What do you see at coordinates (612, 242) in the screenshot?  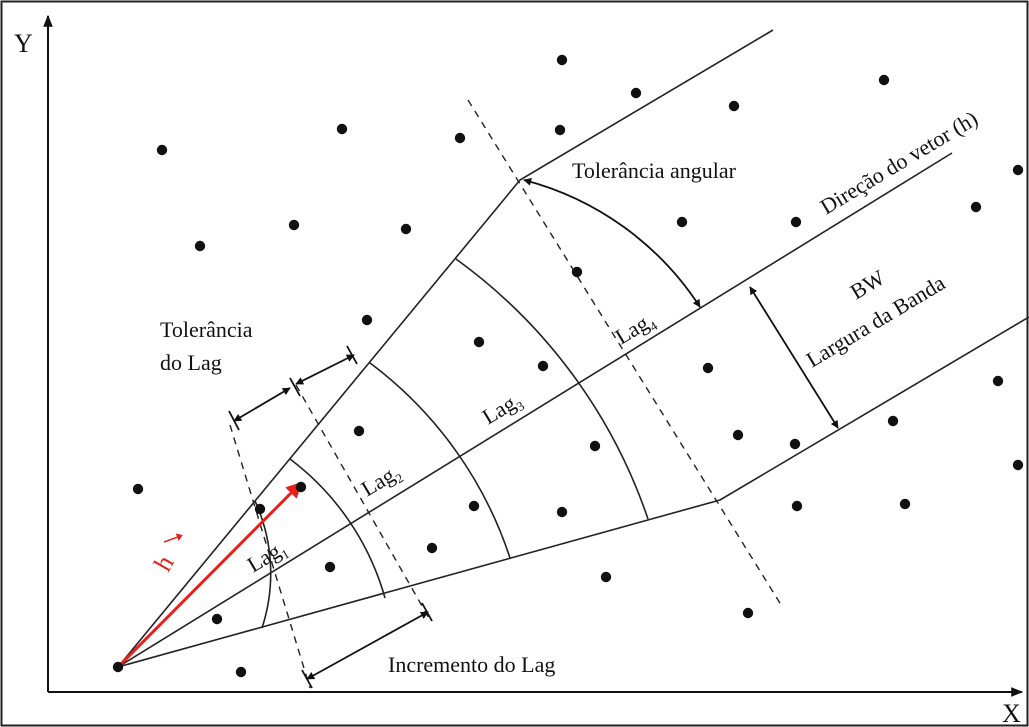 I see `angular-tolerance-arrow` at bounding box center [612, 242].